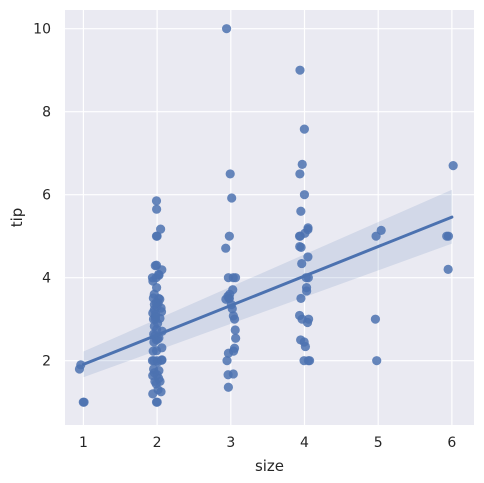 This screenshot has width=484, height=483. I want to click on x-tick-label: 6, so click(451, 443).